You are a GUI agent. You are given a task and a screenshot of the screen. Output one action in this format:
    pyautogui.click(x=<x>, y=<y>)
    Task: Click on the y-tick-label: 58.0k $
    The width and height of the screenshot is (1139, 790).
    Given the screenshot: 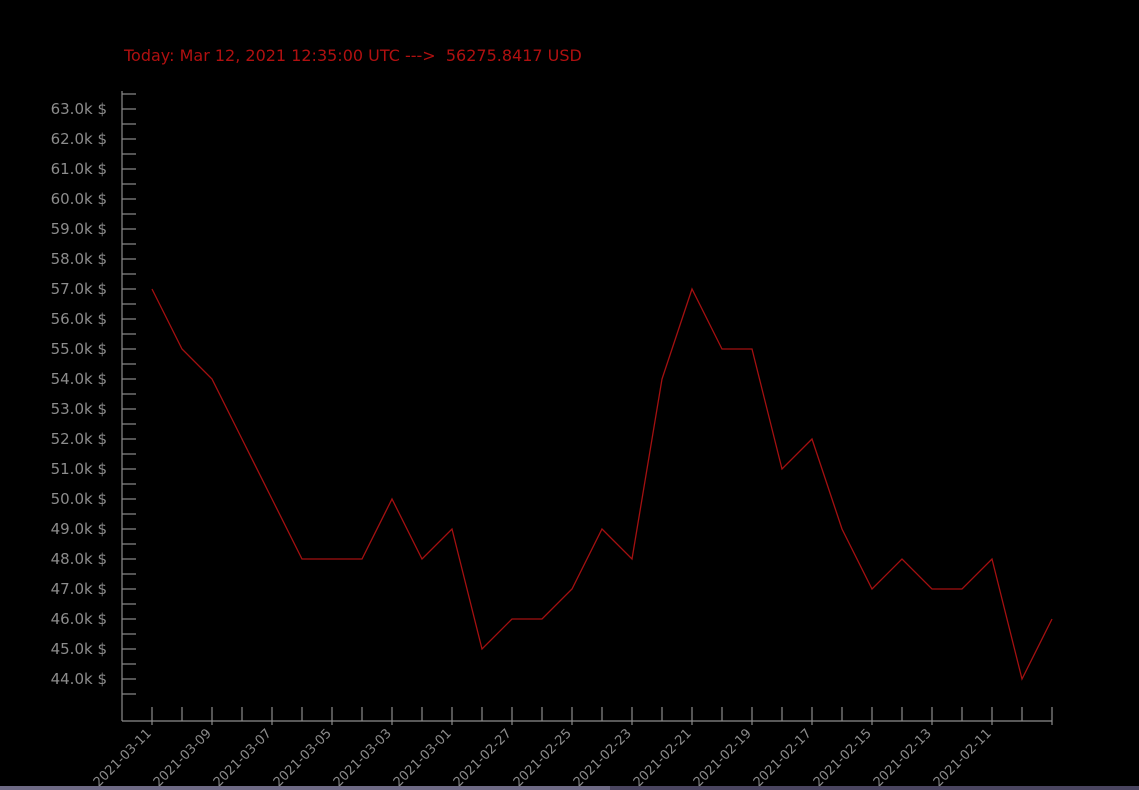 What is the action you would take?
    pyautogui.click(x=79, y=259)
    